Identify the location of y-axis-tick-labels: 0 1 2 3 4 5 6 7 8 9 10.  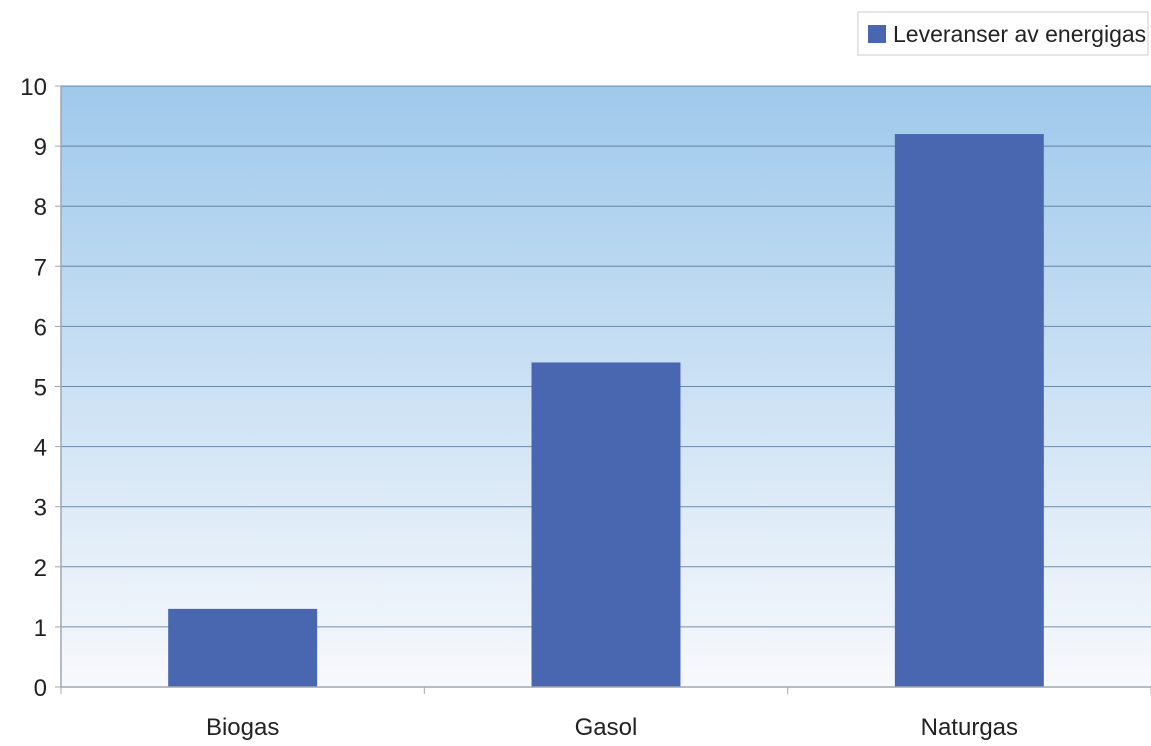
(33, 388).